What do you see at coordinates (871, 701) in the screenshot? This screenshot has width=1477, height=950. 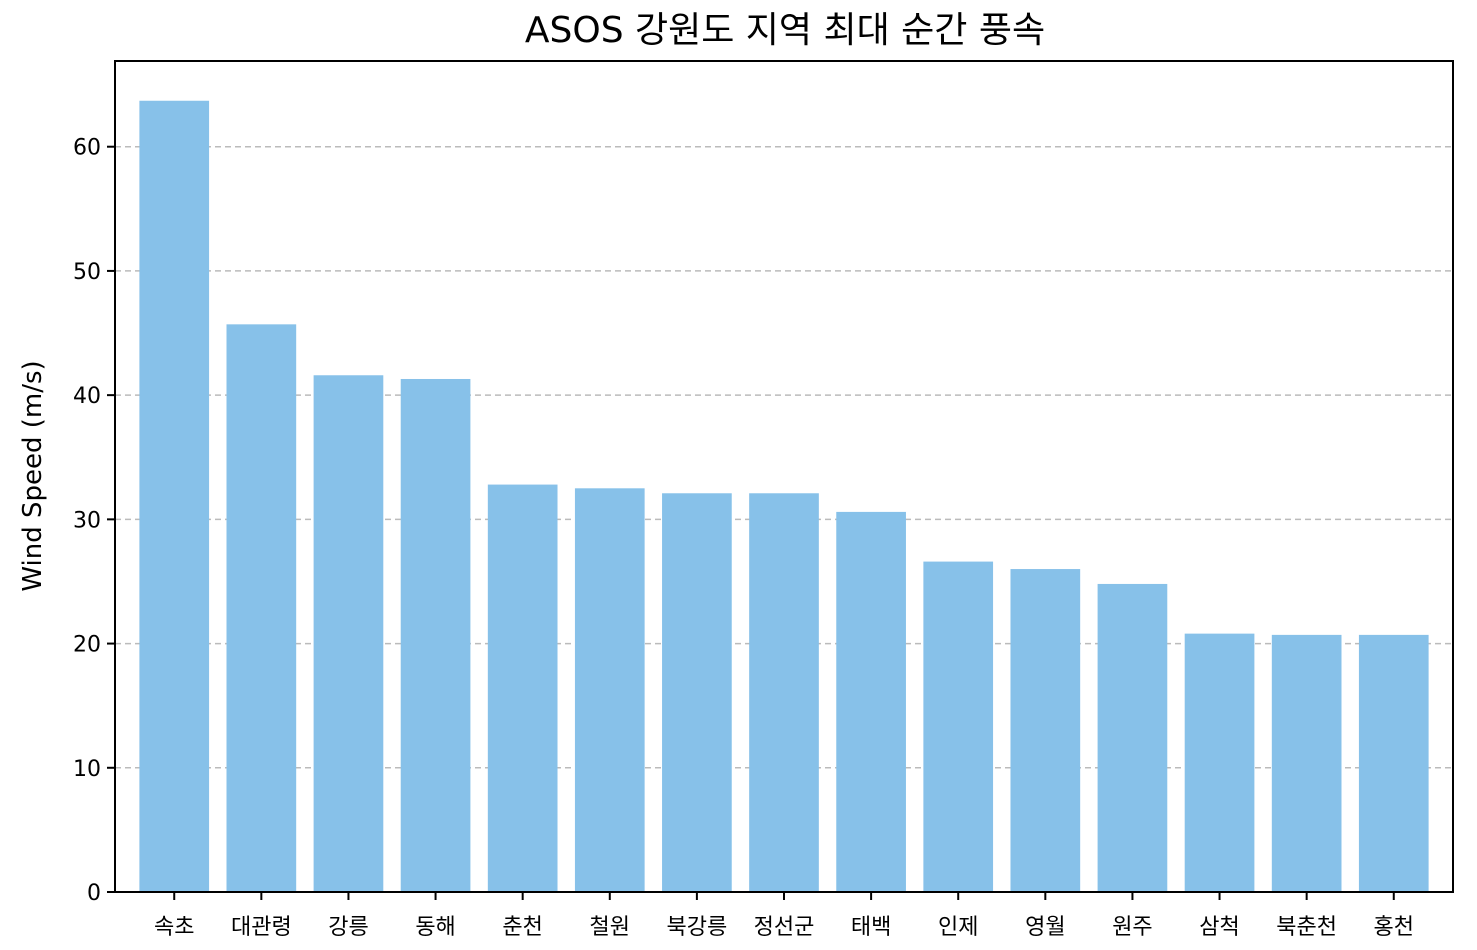 I see `bar-태백` at bounding box center [871, 701].